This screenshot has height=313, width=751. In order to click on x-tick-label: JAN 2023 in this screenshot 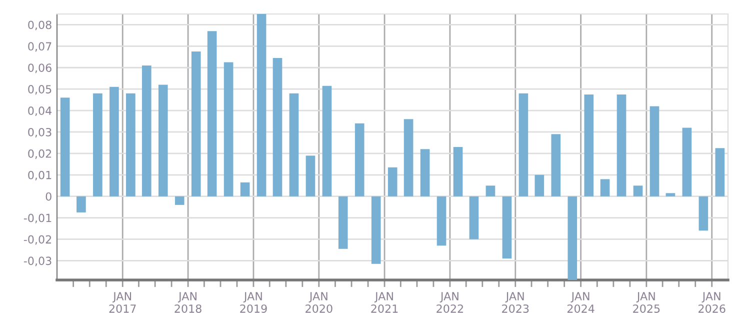, I will do `click(515, 302)`.